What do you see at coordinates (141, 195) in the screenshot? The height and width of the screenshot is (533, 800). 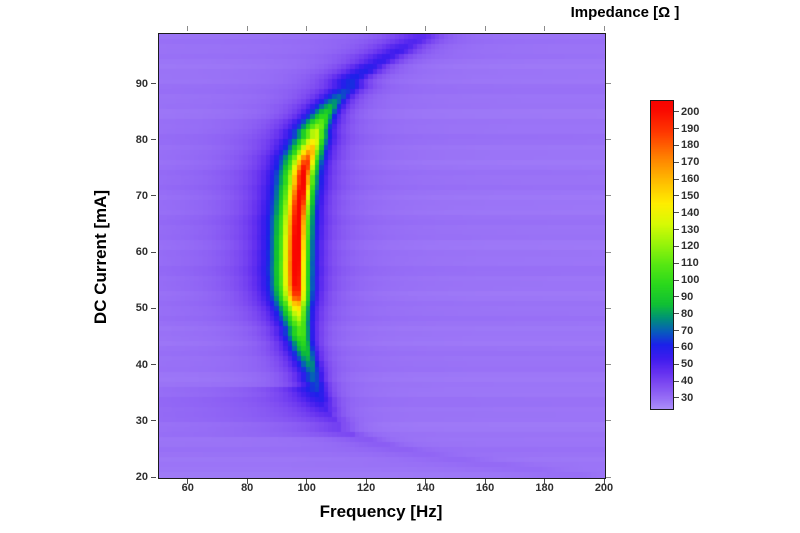 I see `y-tick-label: 70` at bounding box center [141, 195].